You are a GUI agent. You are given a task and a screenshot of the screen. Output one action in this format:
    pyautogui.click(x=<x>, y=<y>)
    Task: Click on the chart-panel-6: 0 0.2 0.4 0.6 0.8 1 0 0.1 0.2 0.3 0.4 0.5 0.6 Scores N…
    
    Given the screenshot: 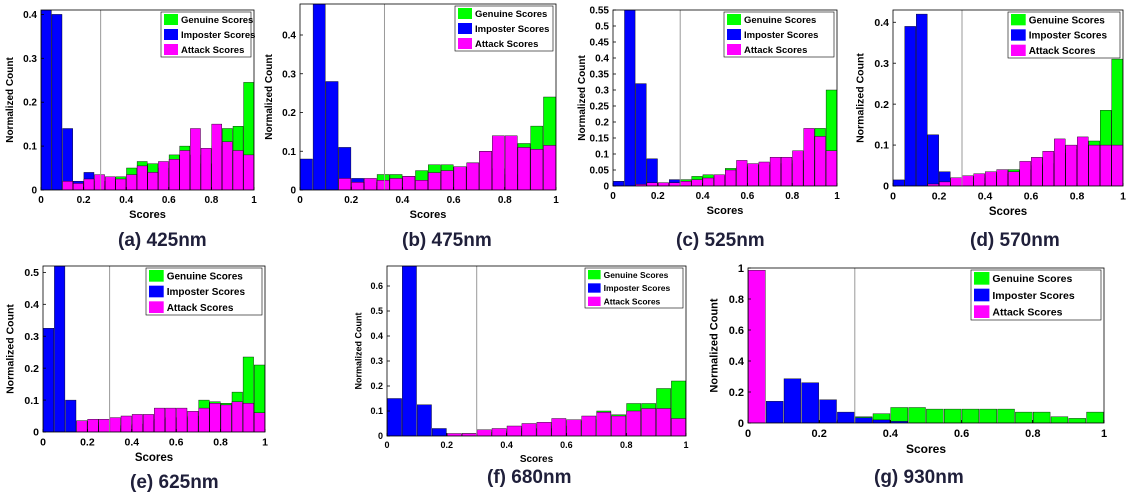 What is the action you would take?
    pyautogui.click(x=521, y=365)
    